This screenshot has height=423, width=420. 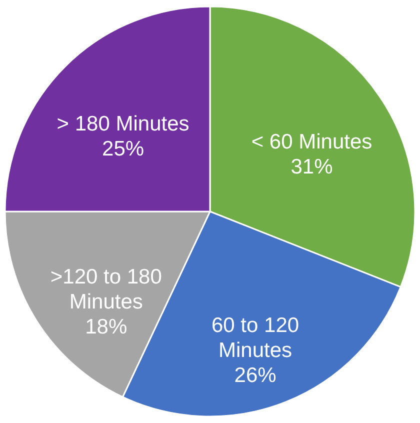 What do you see at coordinates (255, 338) in the screenshot?
I see `slice-label: 60 to 120 Minutes` at bounding box center [255, 338].